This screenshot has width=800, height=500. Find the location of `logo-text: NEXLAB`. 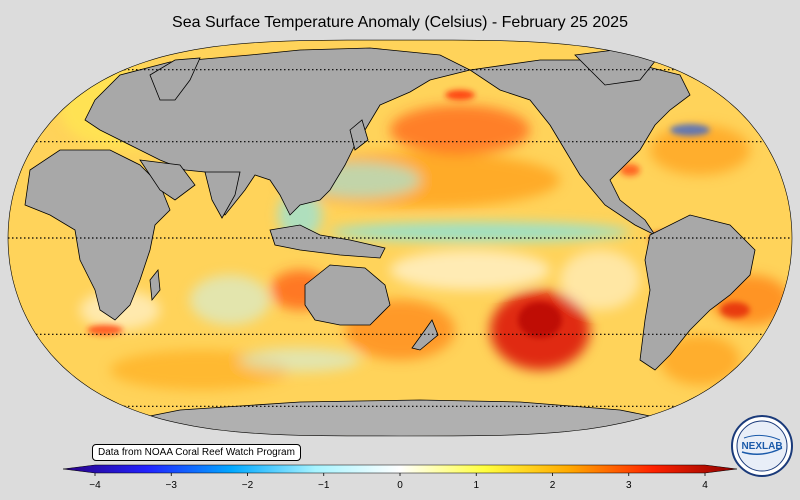

logo-text: NEXLAB is located at coordinates (761, 446).